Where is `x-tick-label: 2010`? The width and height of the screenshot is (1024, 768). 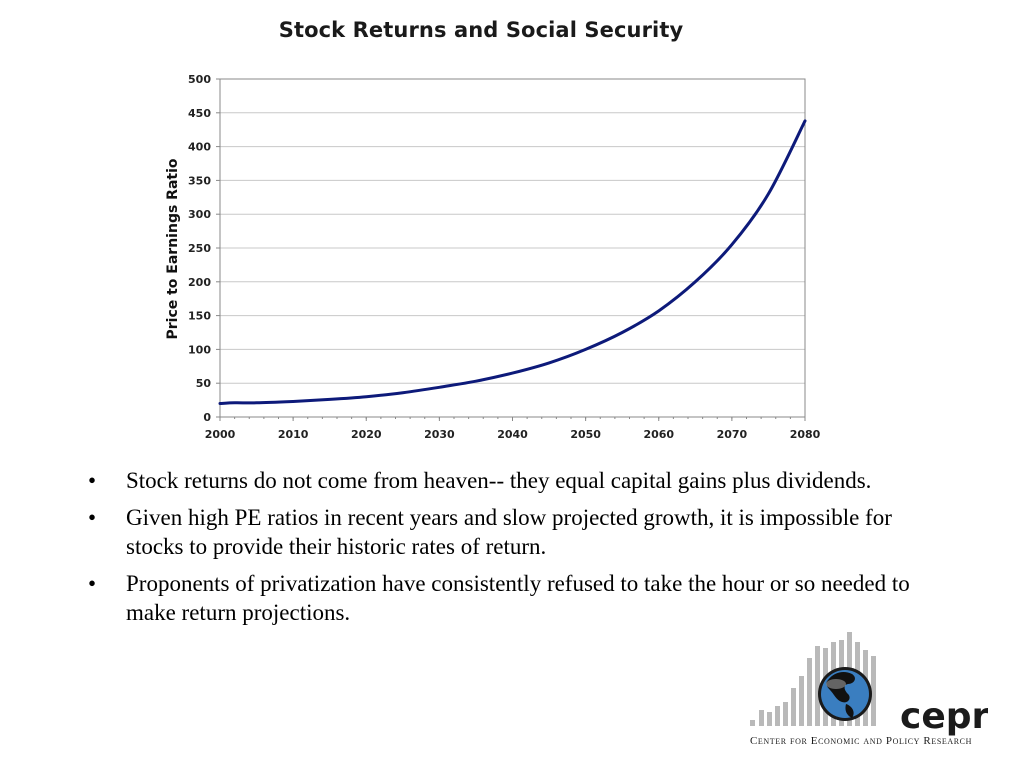 x-tick-label: 2010 is located at coordinates (293, 434).